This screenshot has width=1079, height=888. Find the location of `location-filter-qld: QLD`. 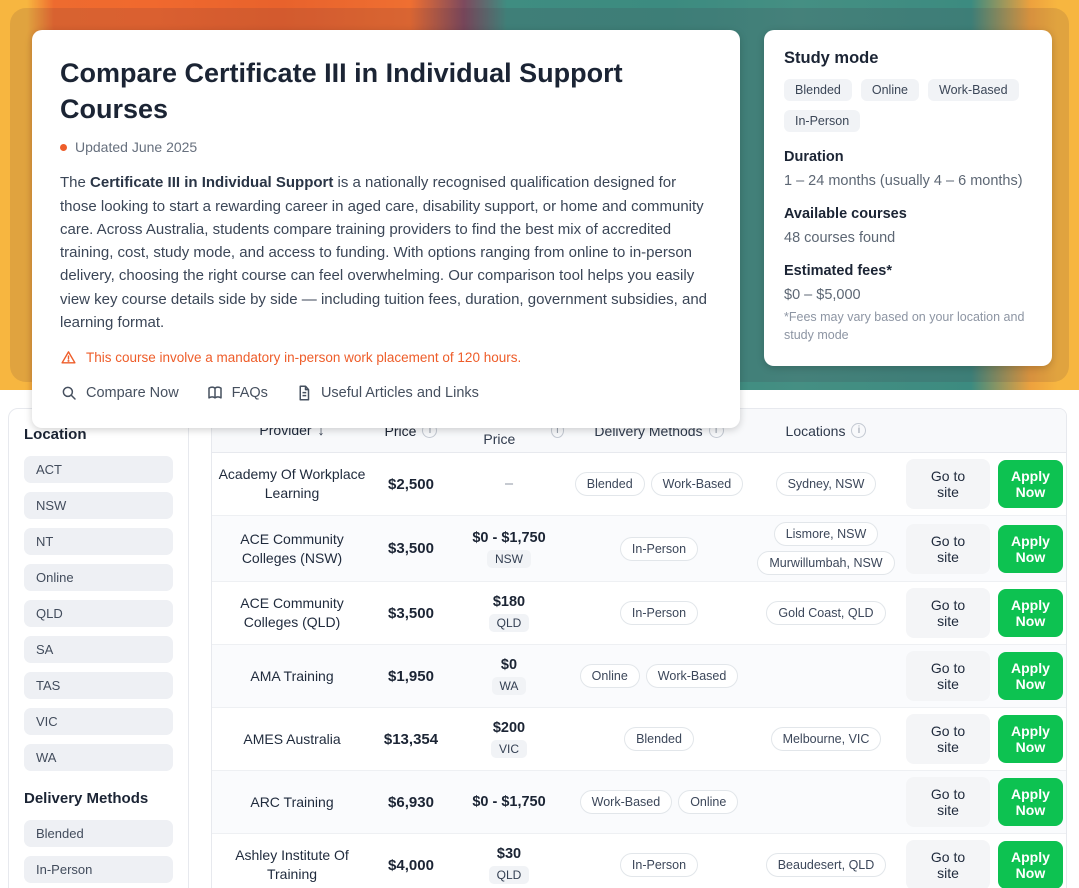

location-filter-qld: QLD is located at coordinates (98, 613).